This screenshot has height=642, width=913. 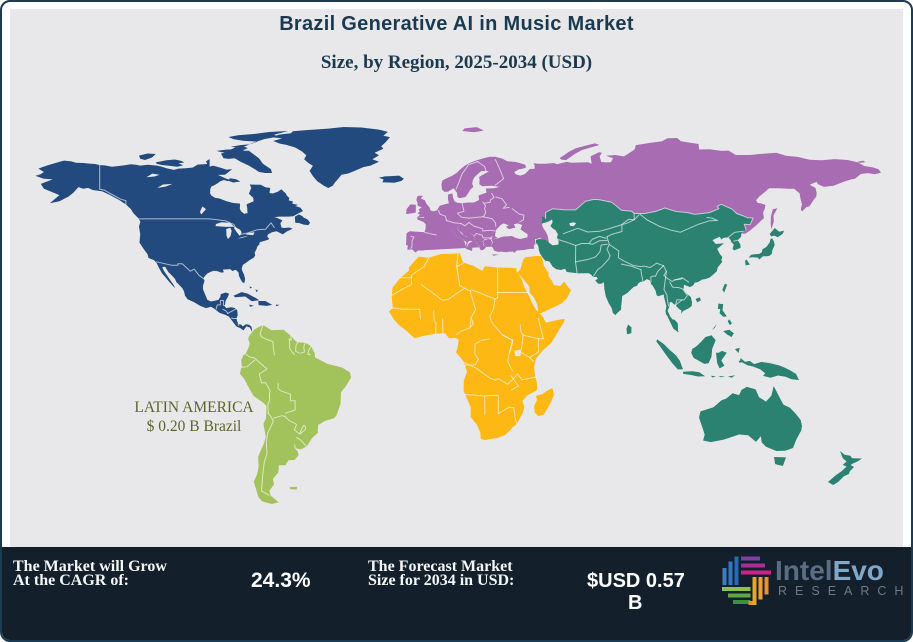 I want to click on svg-text: IntelEvo, so click(x=829, y=570).